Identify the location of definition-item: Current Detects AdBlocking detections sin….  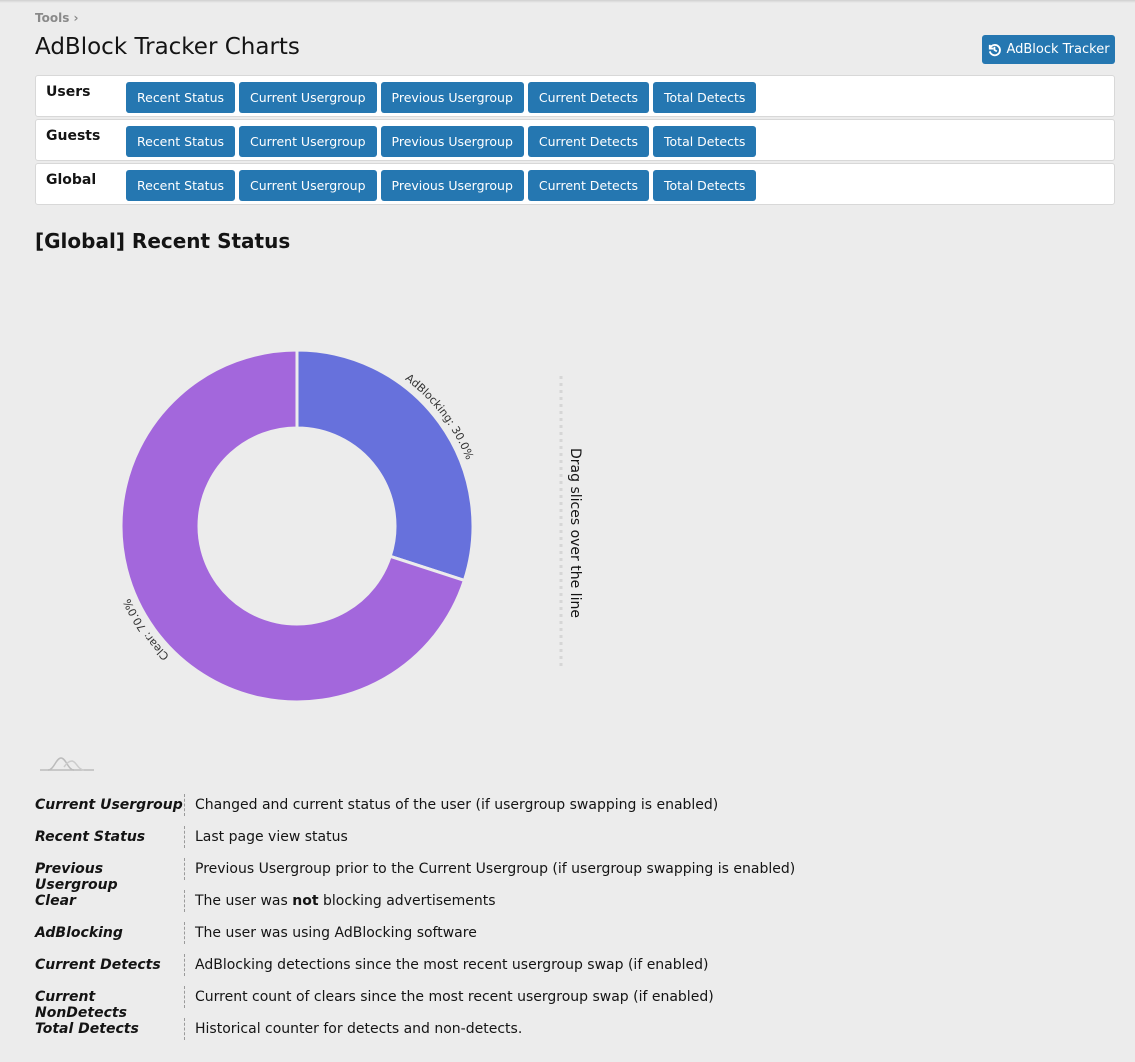
(415, 970).